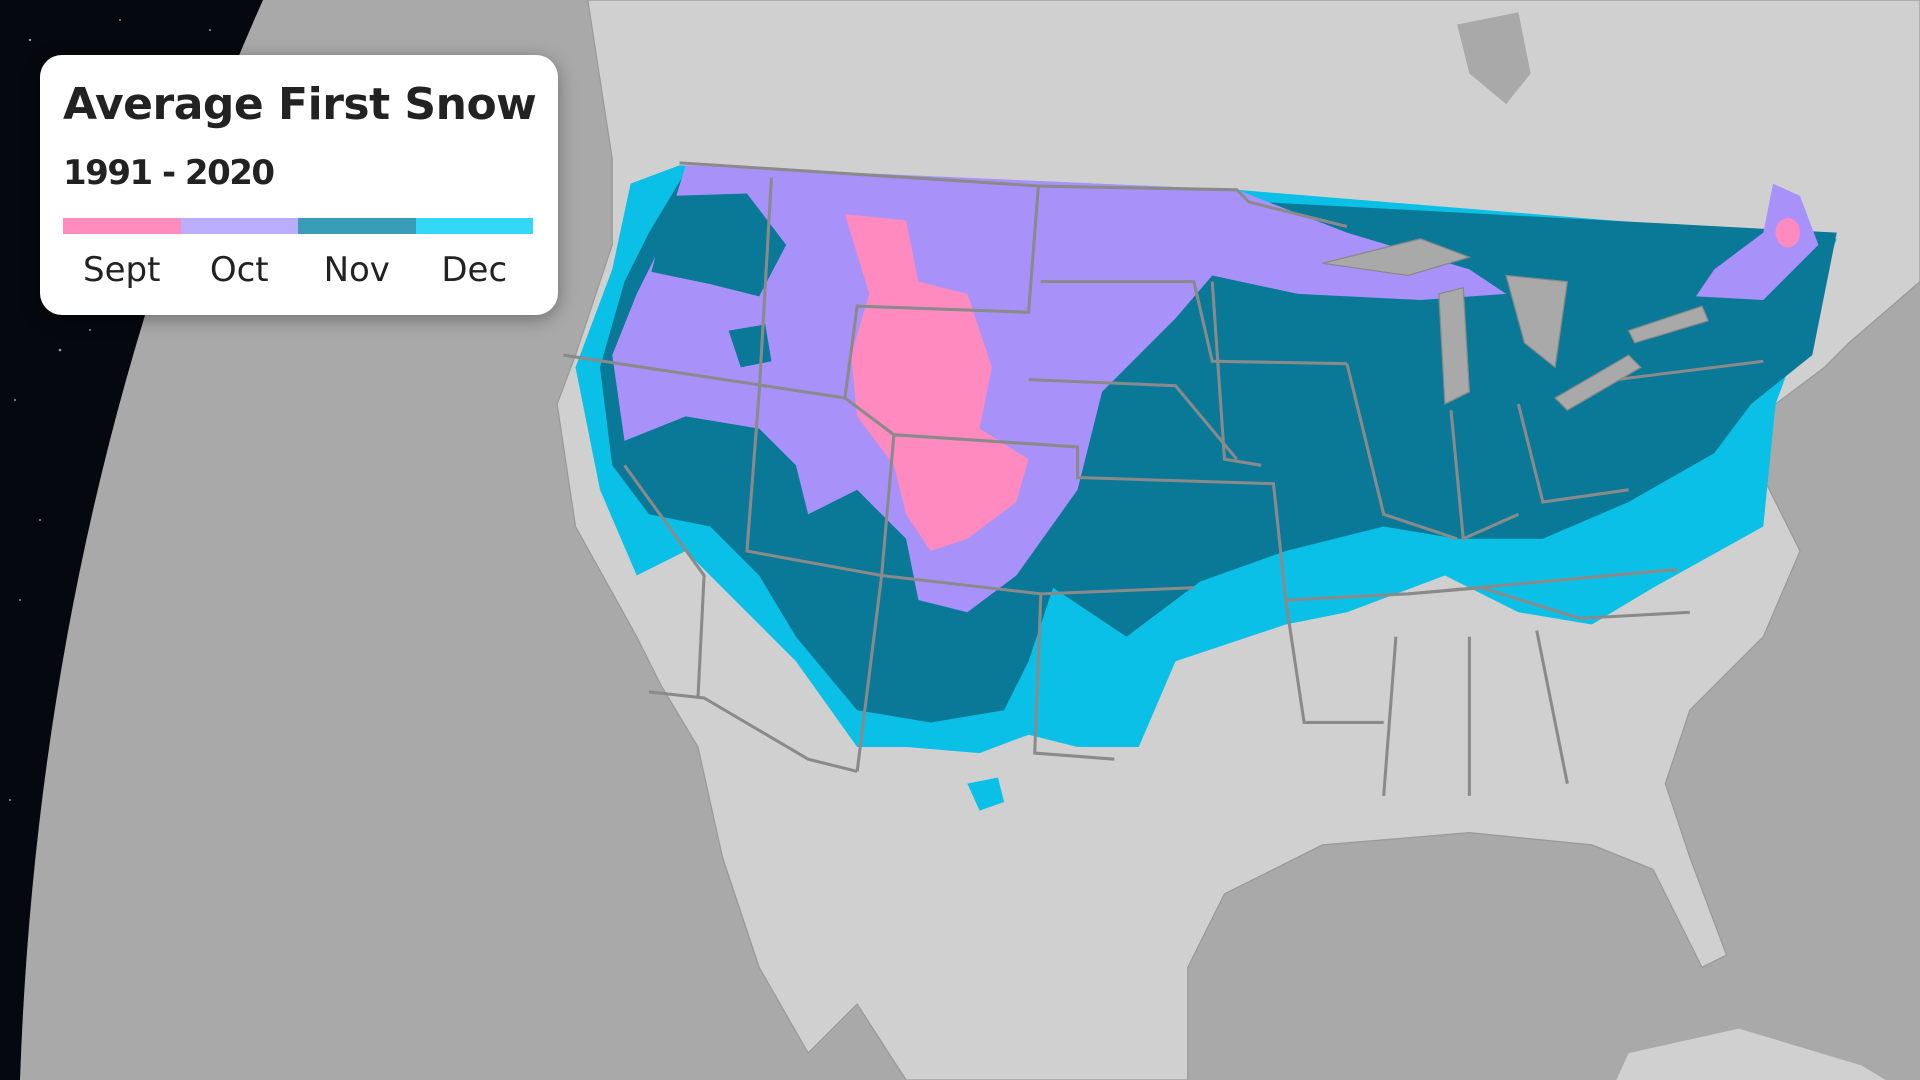  What do you see at coordinates (239, 226) in the screenshot?
I see `legend-swatch-oct` at bounding box center [239, 226].